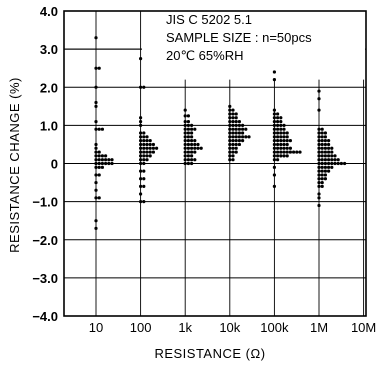 The width and height of the screenshot is (380, 367). Describe the element at coordinates (363, 327) in the screenshot. I see `x-tick-label: 10M` at that location.